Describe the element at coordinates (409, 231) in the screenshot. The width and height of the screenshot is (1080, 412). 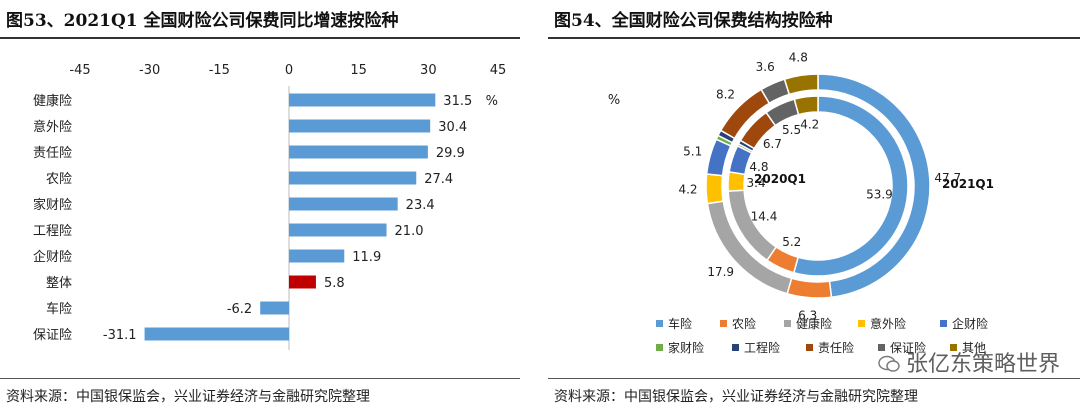
I see `value-label: 21.0` at that location.